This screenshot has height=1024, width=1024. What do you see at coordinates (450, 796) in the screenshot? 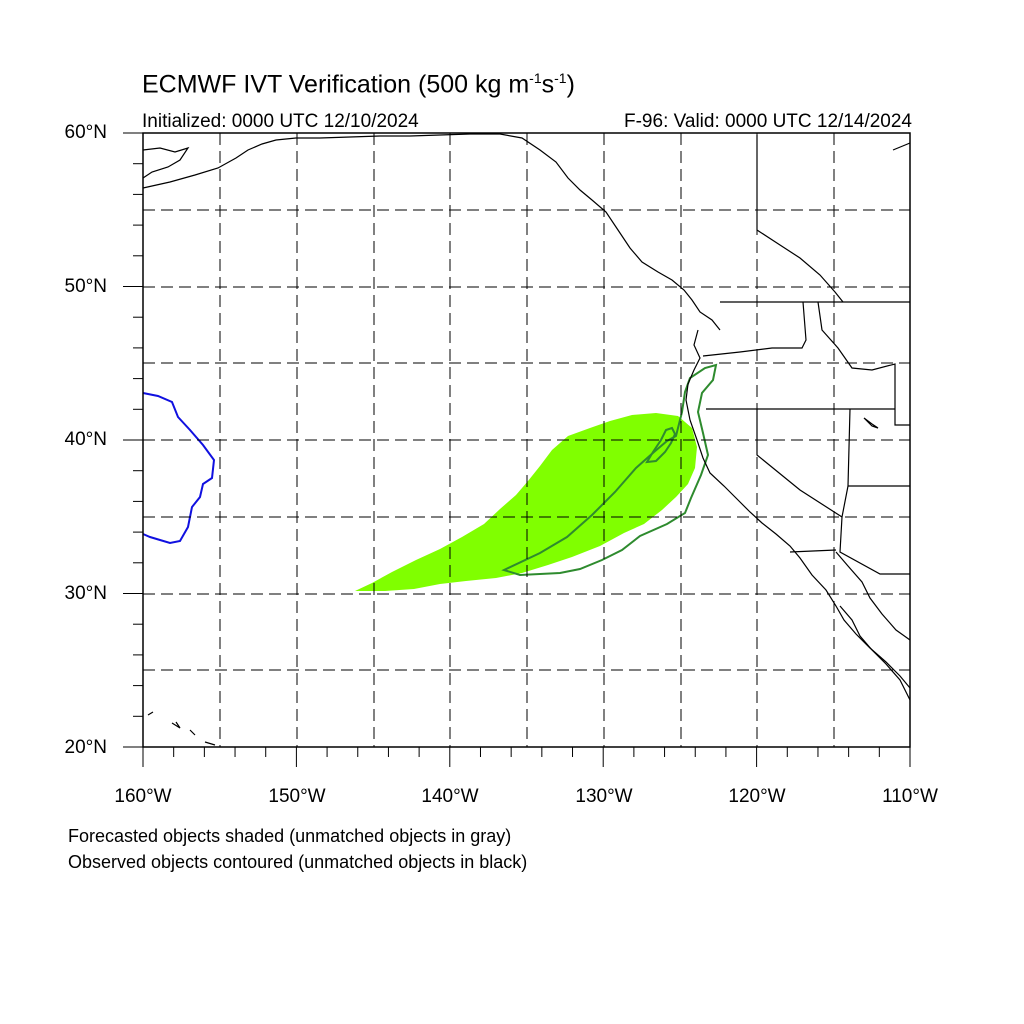
I see `lon-label-140w: 140°W` at bounding box center [450, 796].